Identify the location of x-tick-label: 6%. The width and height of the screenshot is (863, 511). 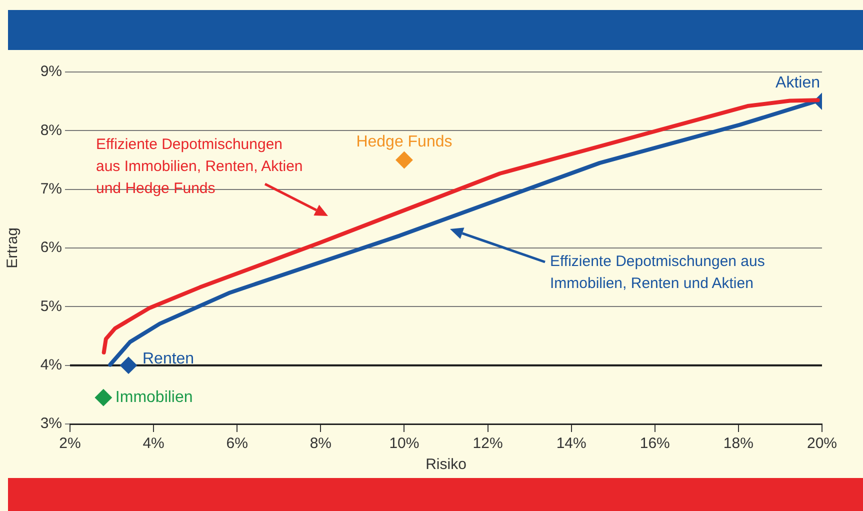
(237, 443).